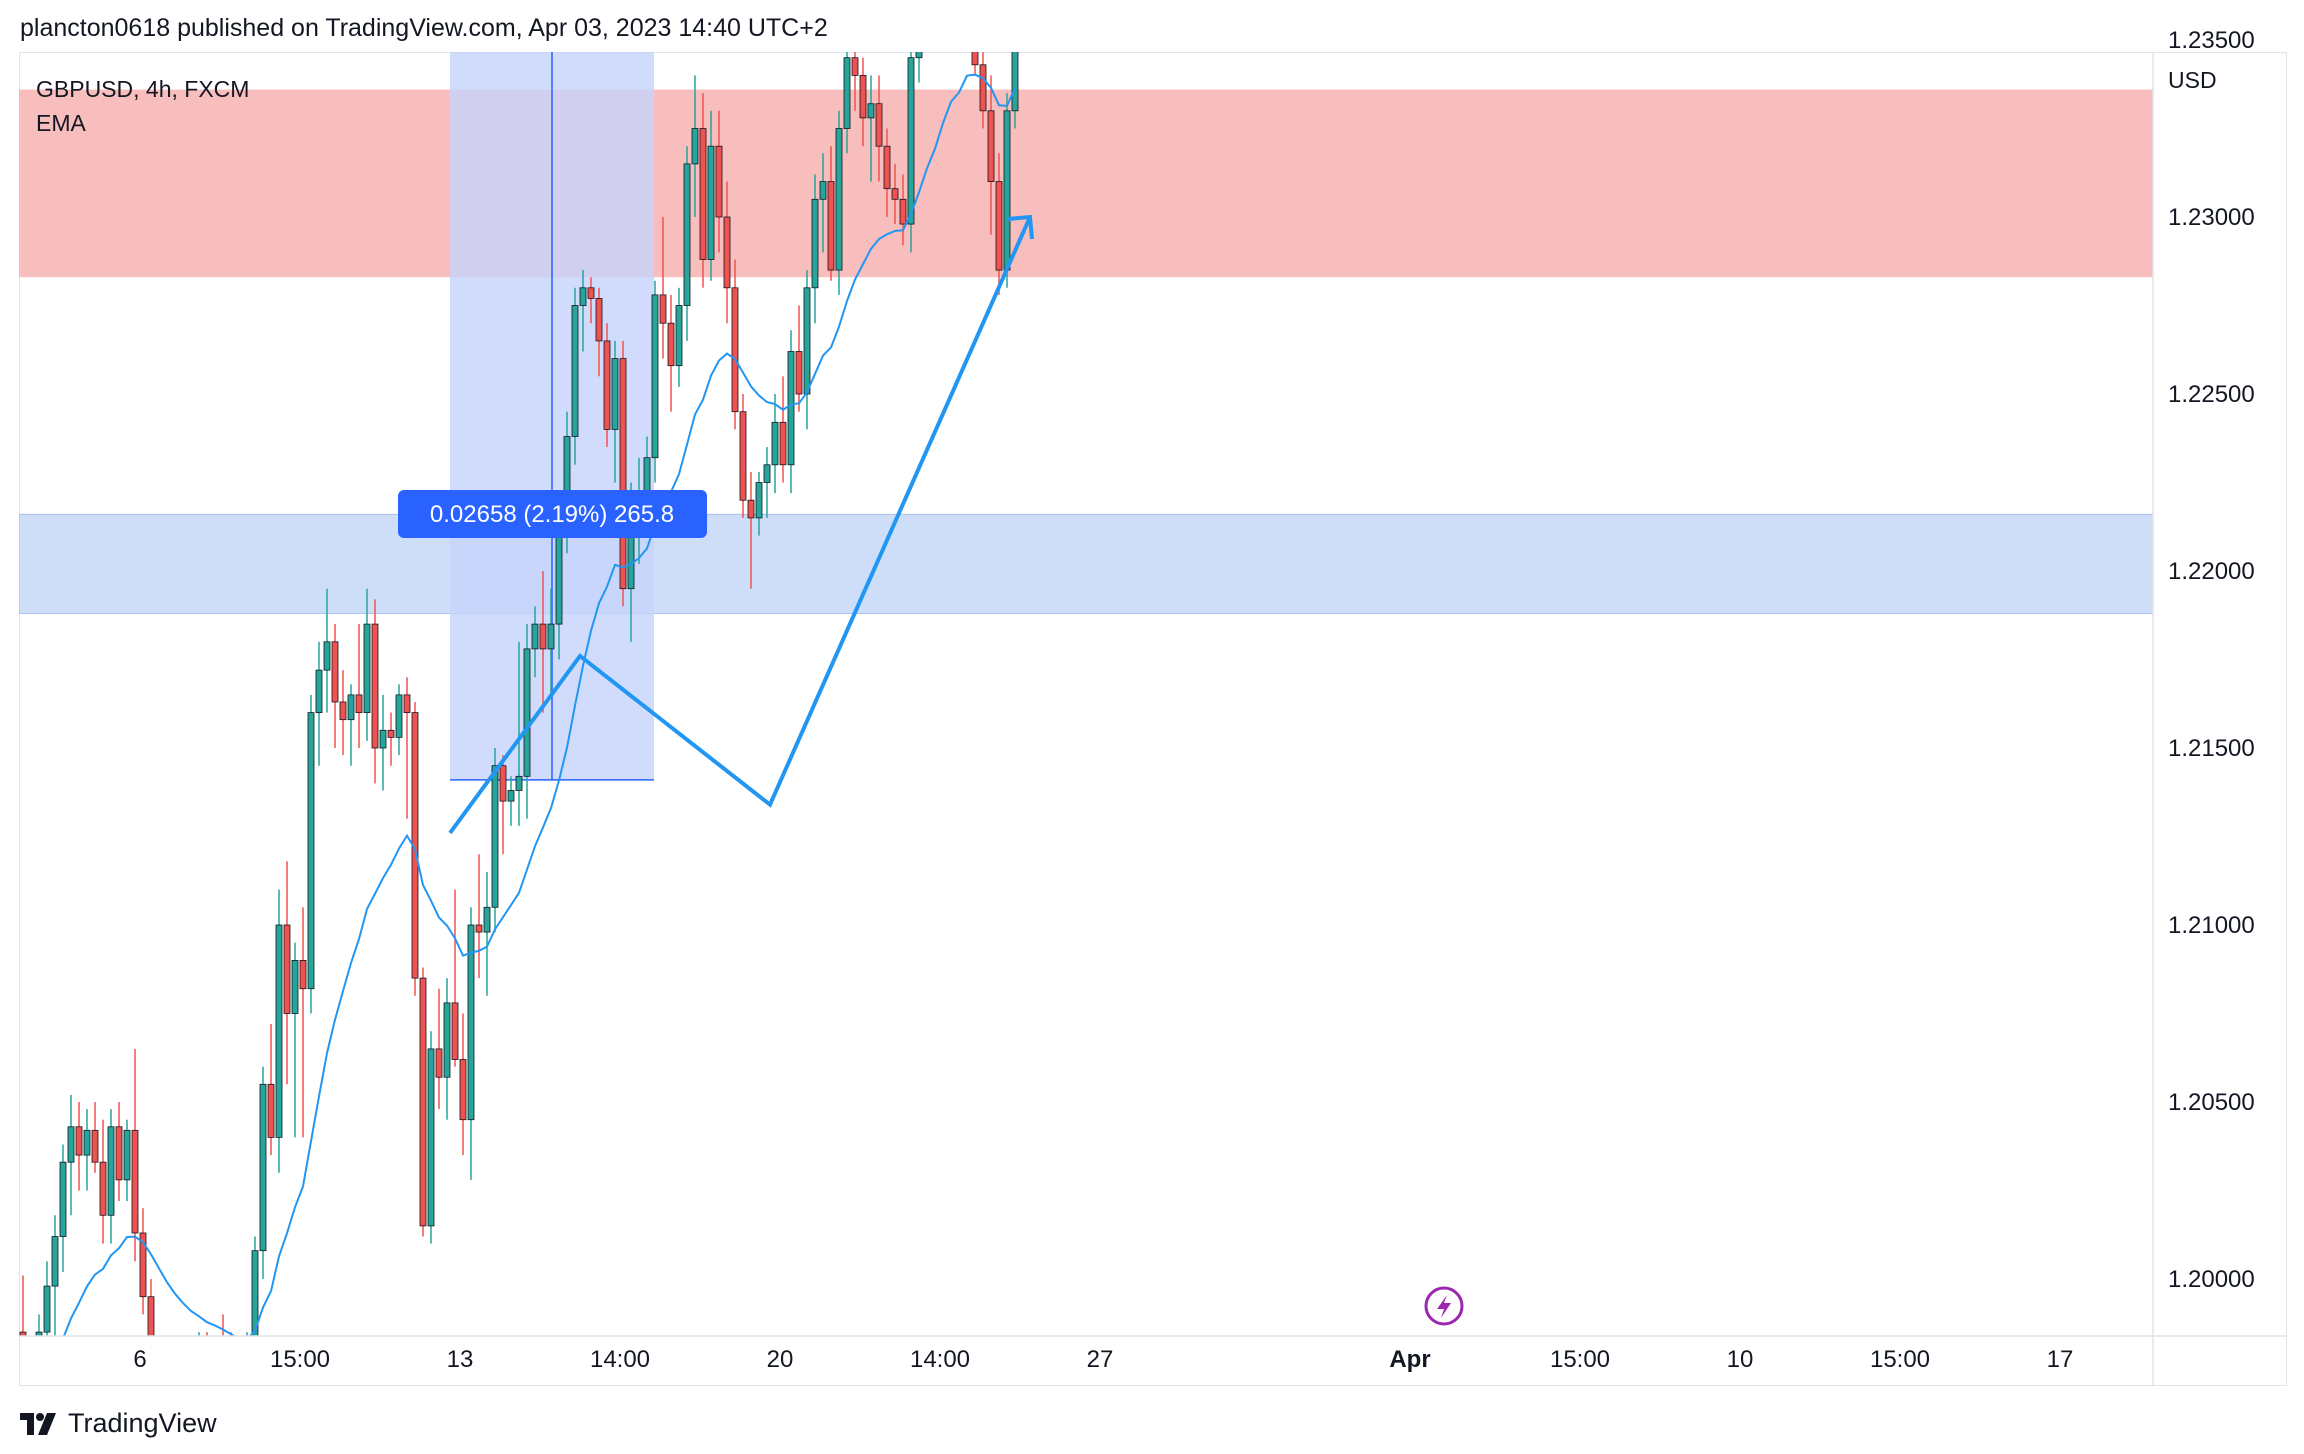 This screenshot has width=2304, height=1454. What do you see at coordinates (780, 1359) in the screenshot?
I see `x-tick-label: 20` at bounding box center [780, 1359].